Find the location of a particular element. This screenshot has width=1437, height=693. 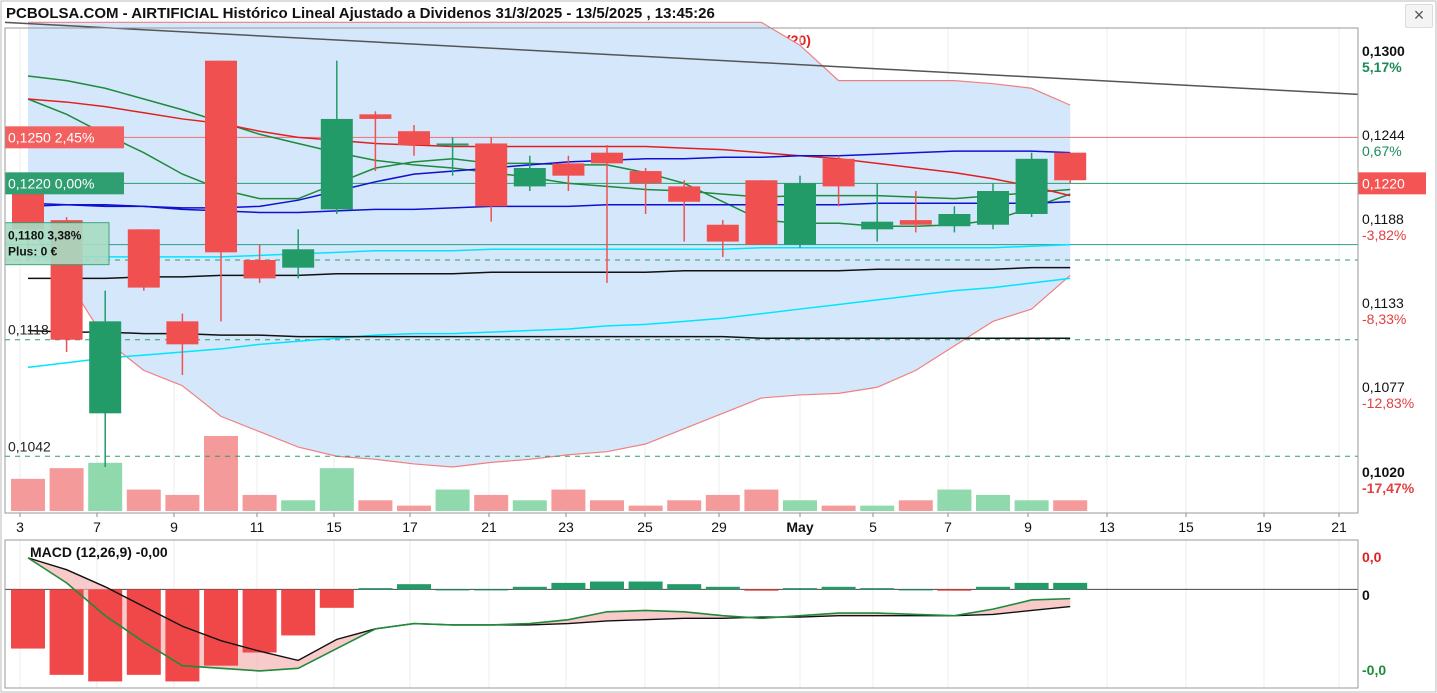

x-tick-label: 11 is located at coordinates (257, 527).